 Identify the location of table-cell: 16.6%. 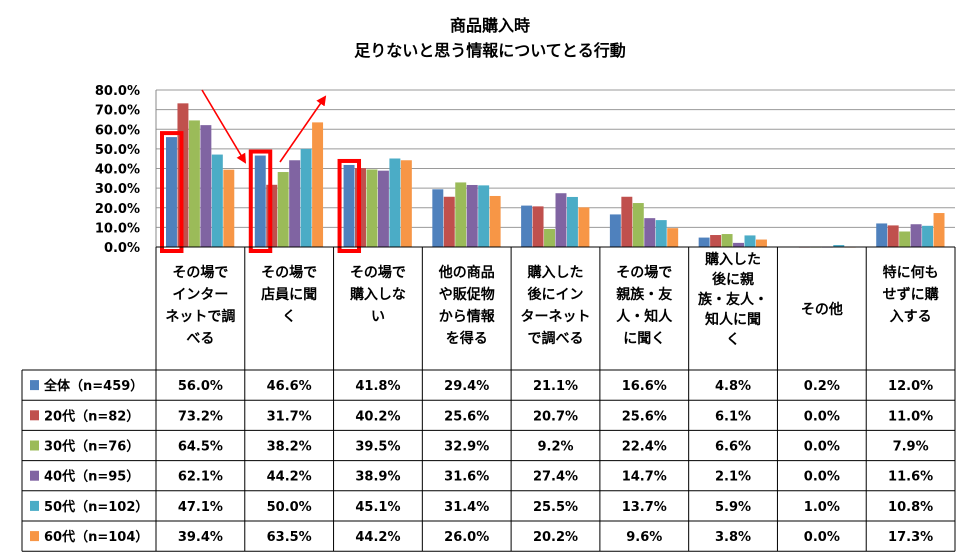
(644, 386).